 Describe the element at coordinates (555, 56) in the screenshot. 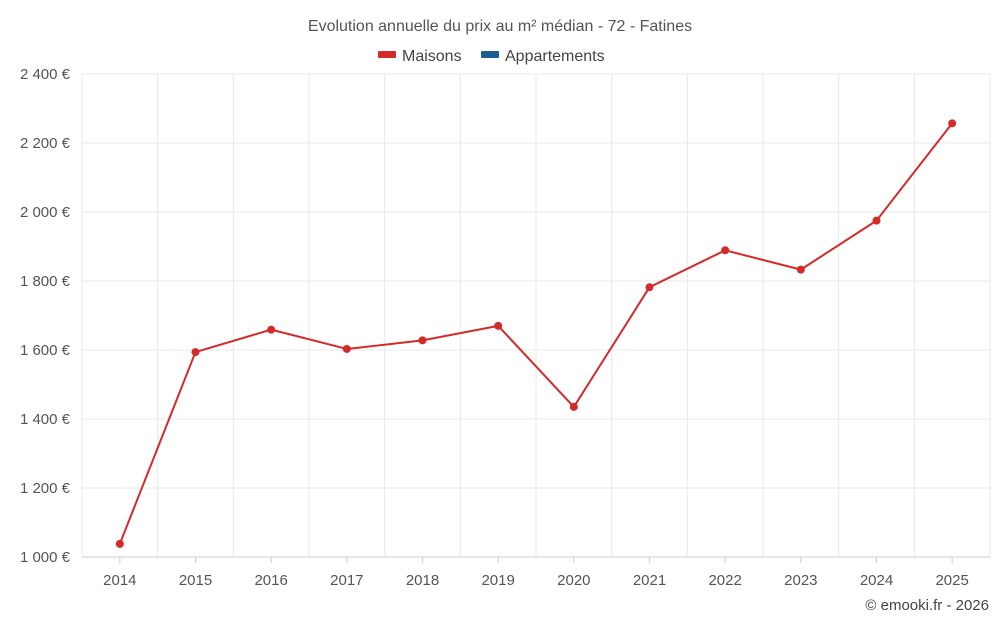

I see `legend-label-appartements: Appartements` at that location.